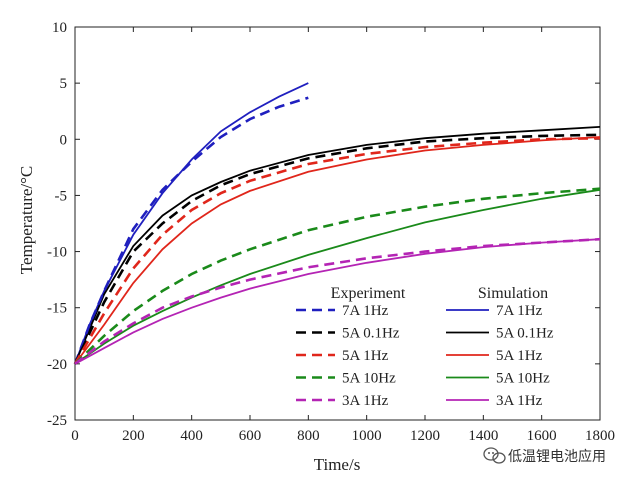  Describe the element at coordinates (519, 401) in the screenshot. I see `legend-label-simulation: 3A 1Hz` at that location.